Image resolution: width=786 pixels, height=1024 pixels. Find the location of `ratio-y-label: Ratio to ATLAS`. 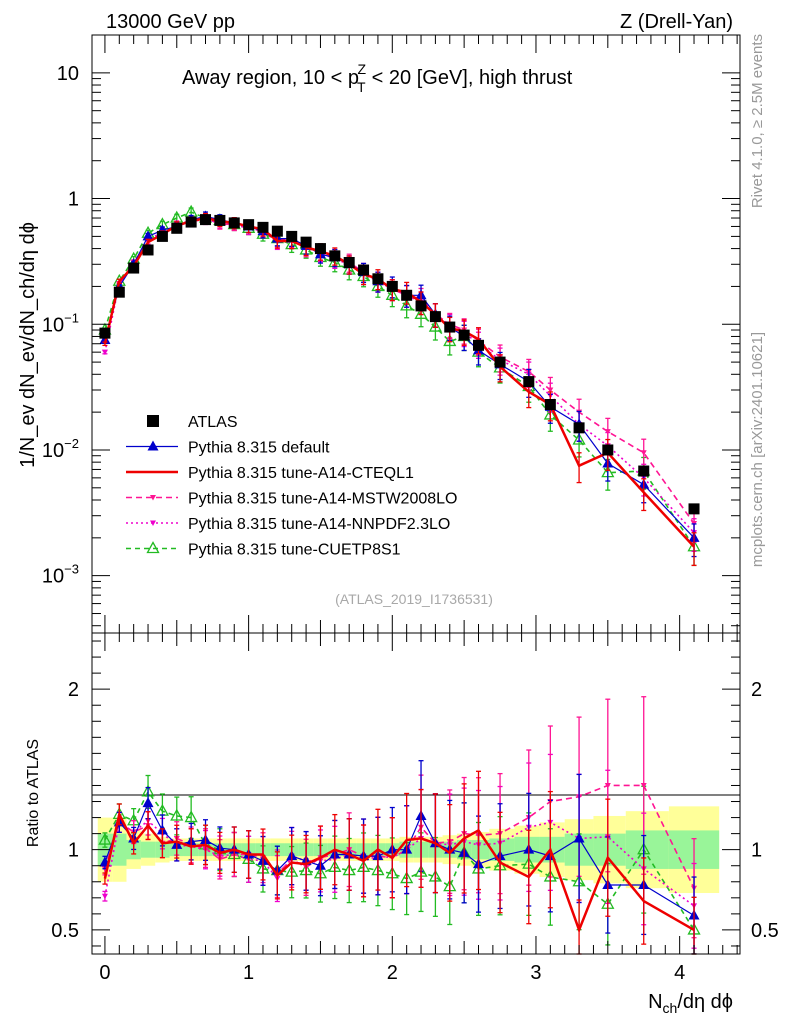

ratio-y-label: Ratio to ATLAS is located at coordinates (33, 793).